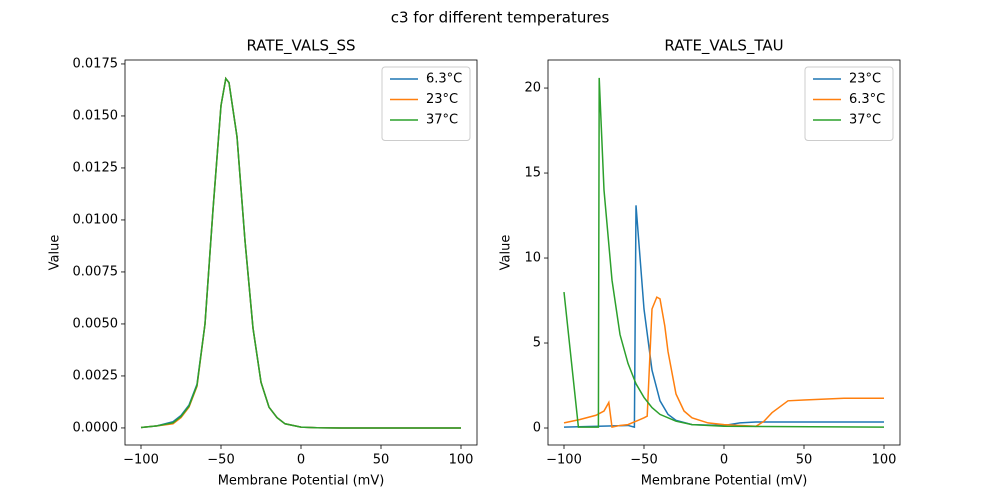  Describe the element at coordinates (96, 323) in the screenshot. I see `y-tick-label: 0.0050` at that location.